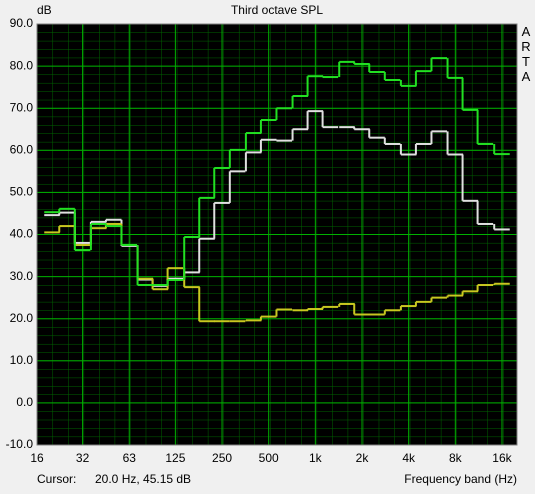 The image size is (535, 494). Describe the element at coordinates (22, 65) in the screenshot. I see `y-tick-label: 80.0` at that location.